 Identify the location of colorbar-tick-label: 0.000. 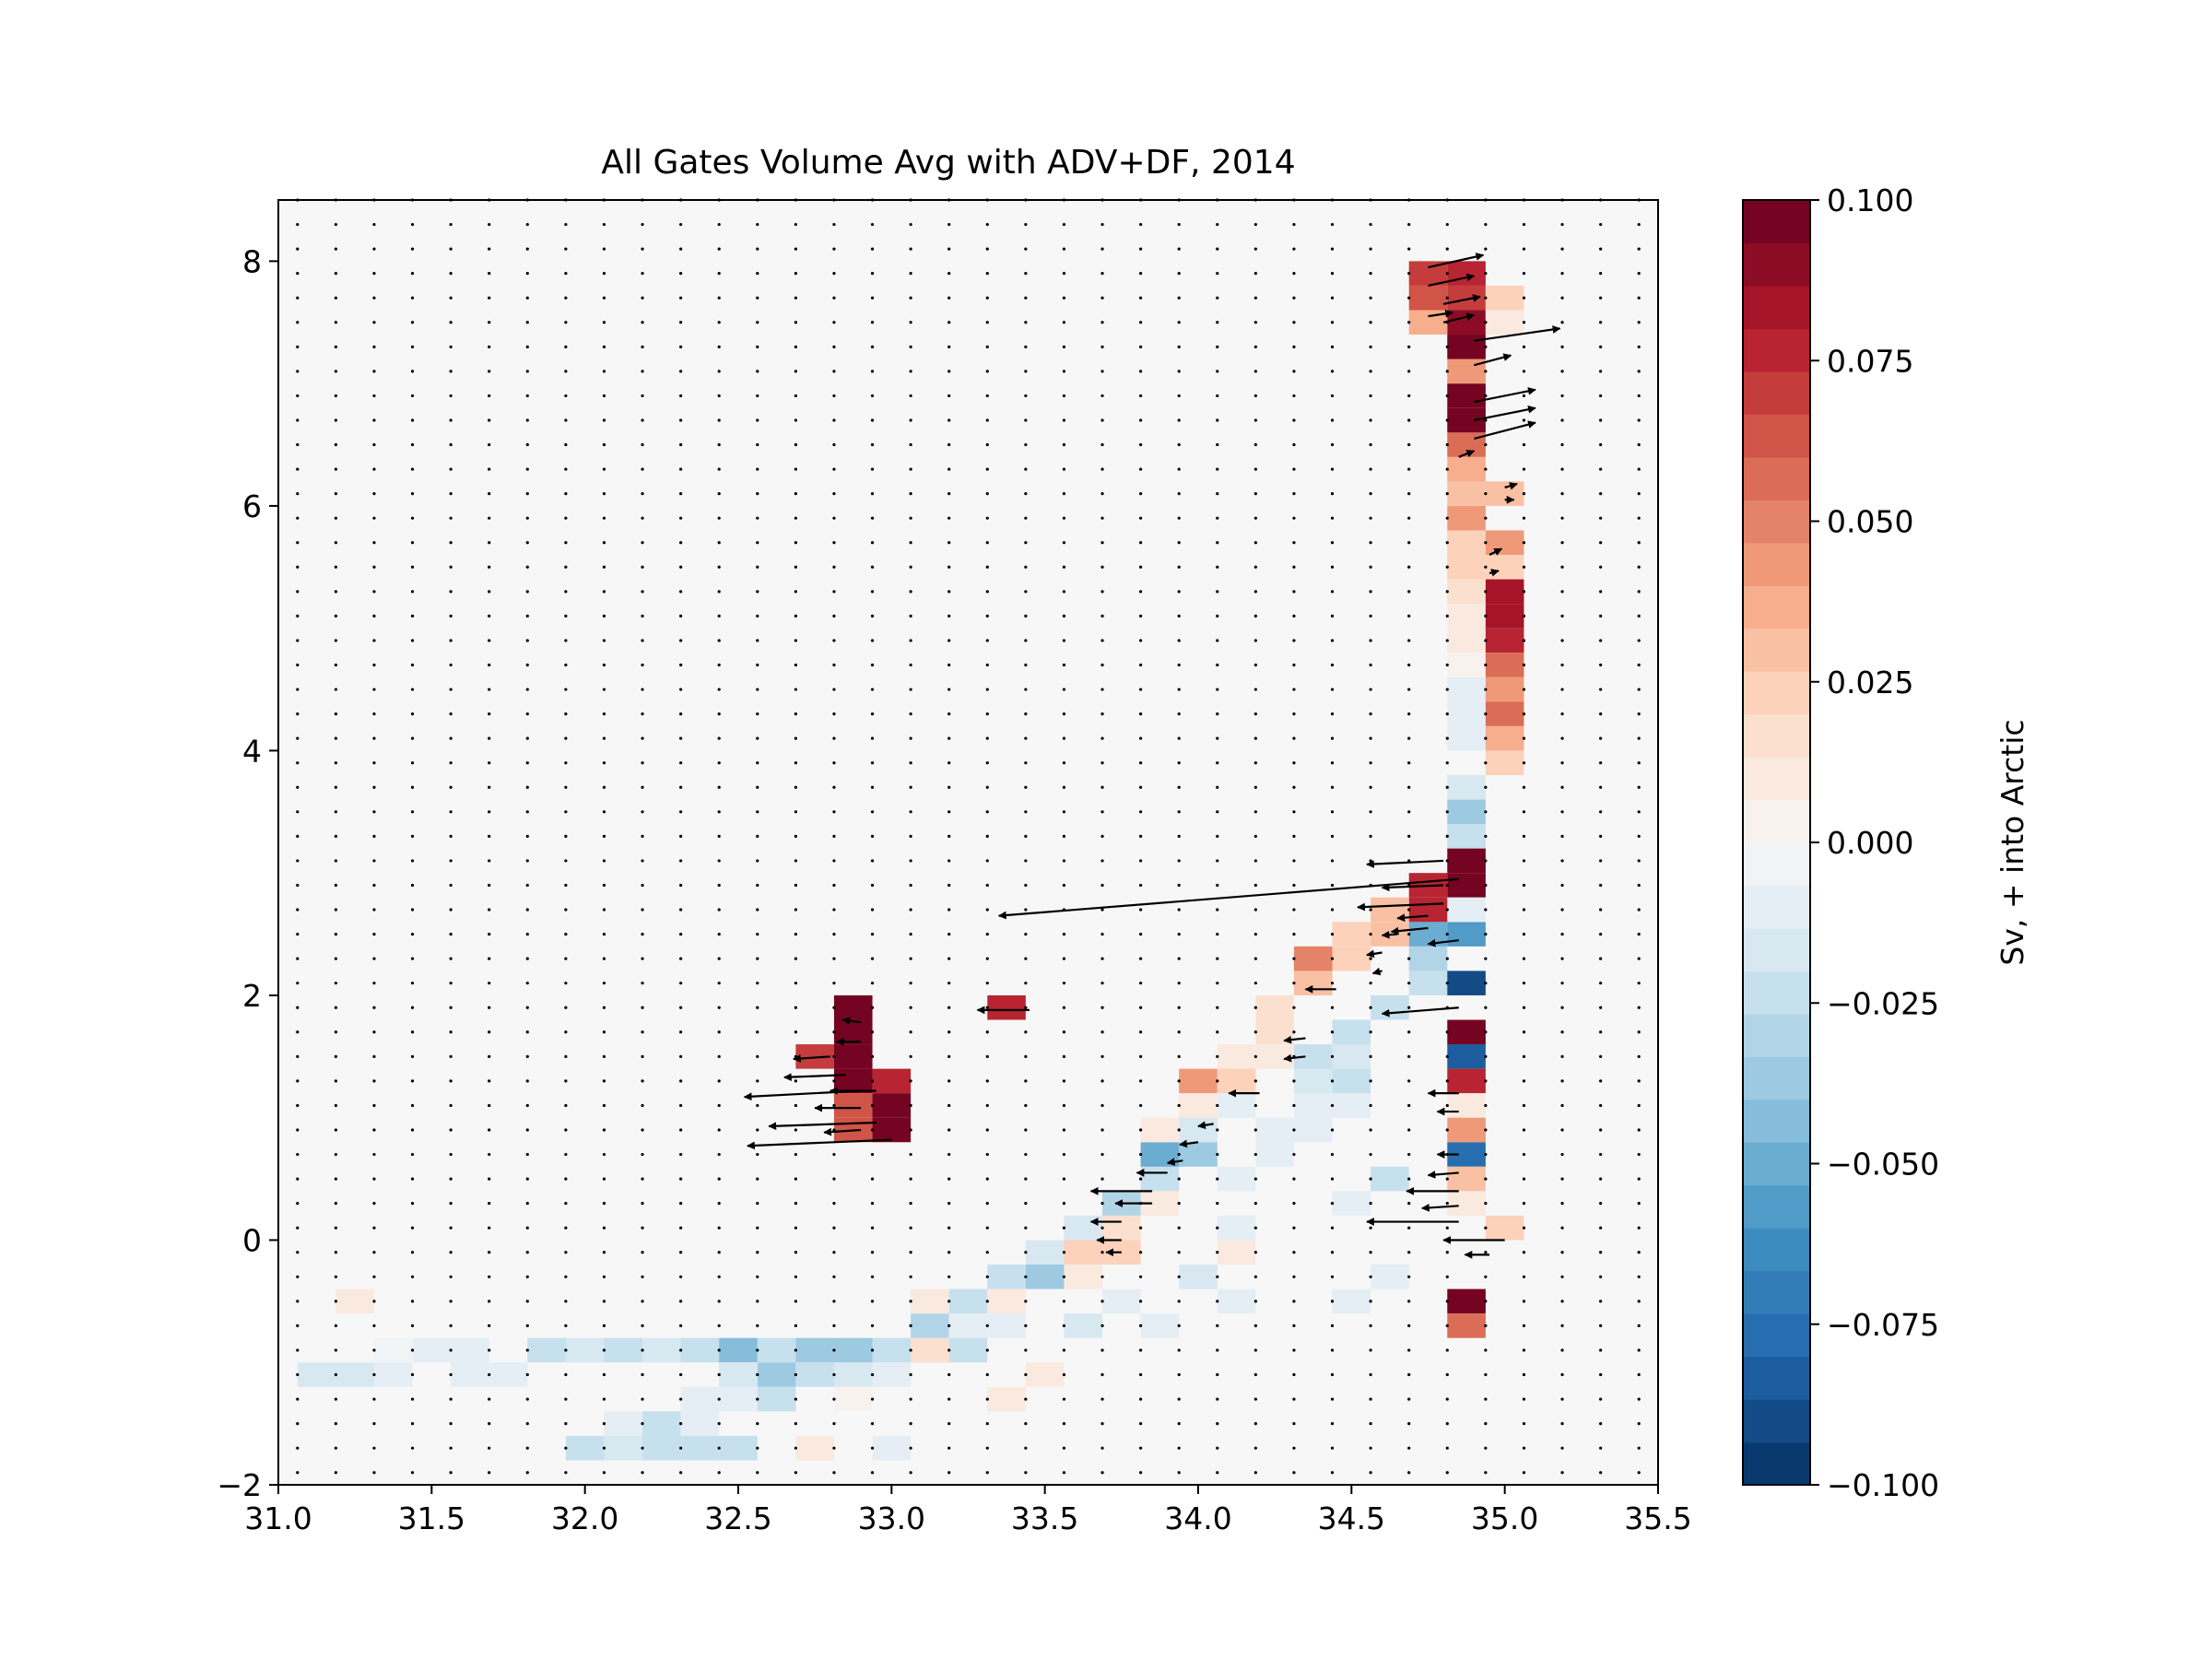
(1870, 843).